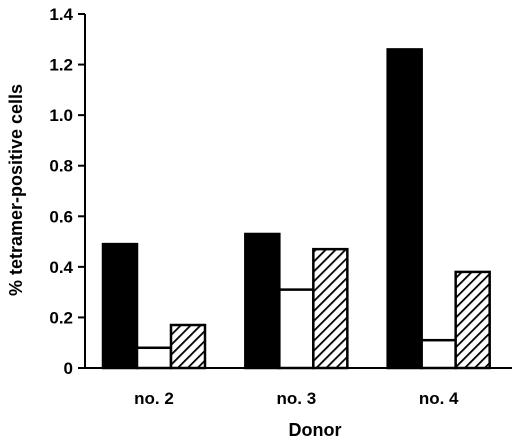  Describe the element at coordinates (296, 398) in the screenshot. I see `x-tick-label: no. 3` at that location.